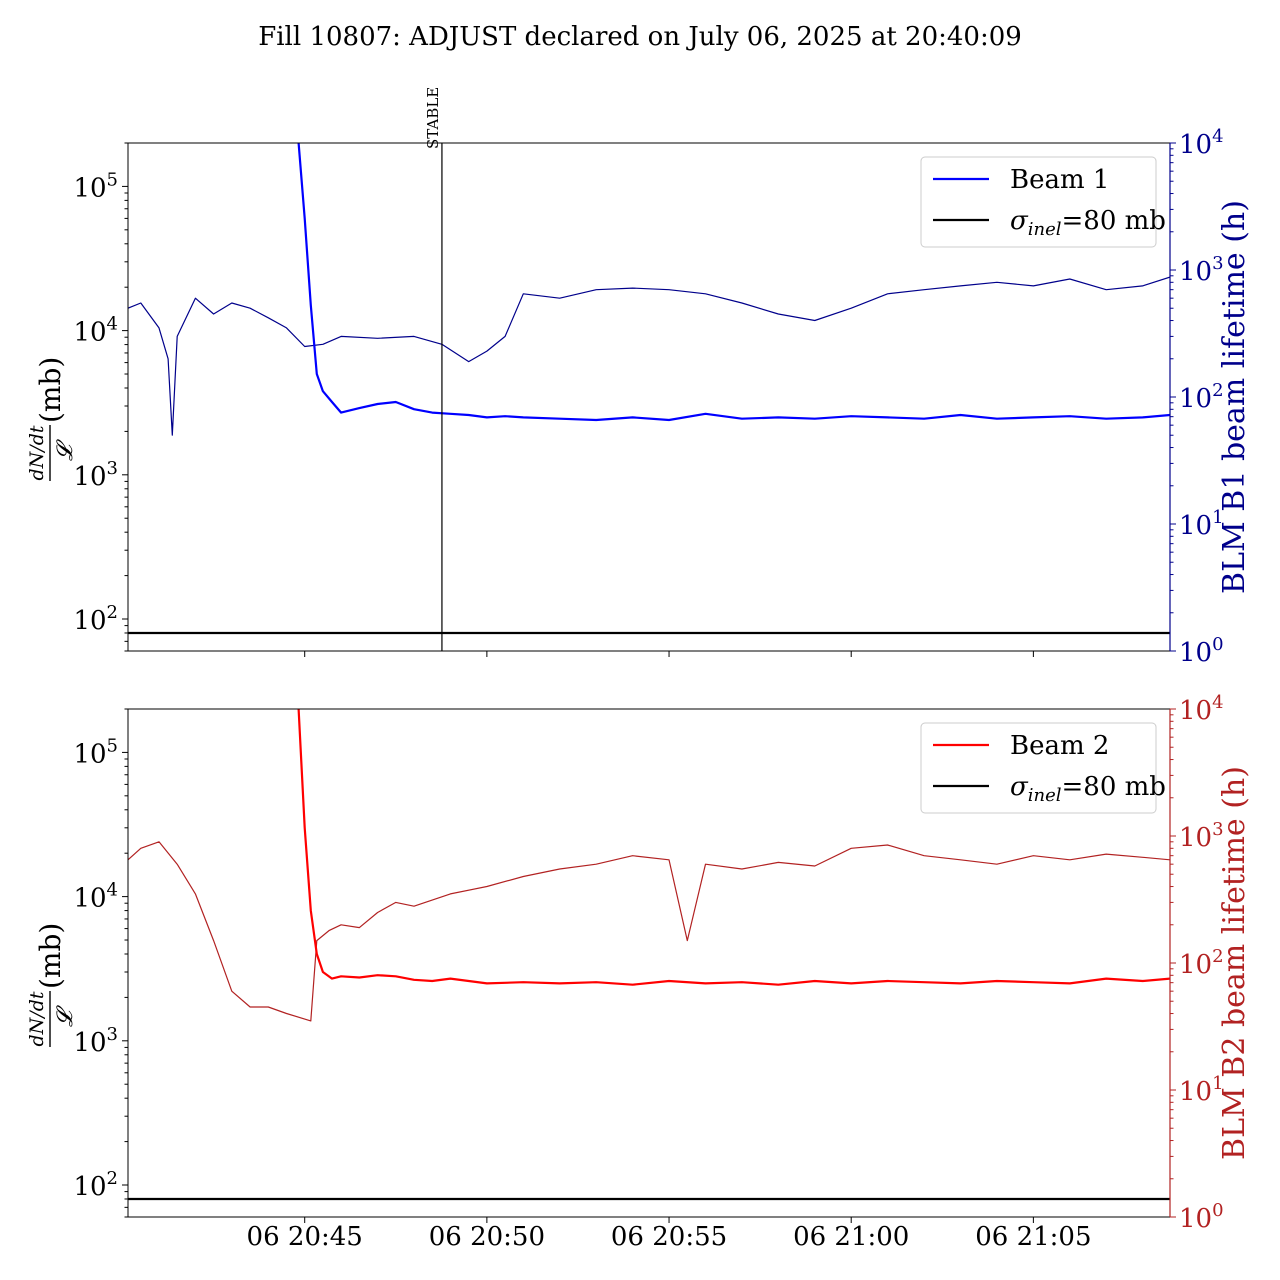 The image size is (1280, 1280). Describe the element at coordinates (851, 1237) in the screenshot. I see `x-tick-label: 06 21:00` at that location.